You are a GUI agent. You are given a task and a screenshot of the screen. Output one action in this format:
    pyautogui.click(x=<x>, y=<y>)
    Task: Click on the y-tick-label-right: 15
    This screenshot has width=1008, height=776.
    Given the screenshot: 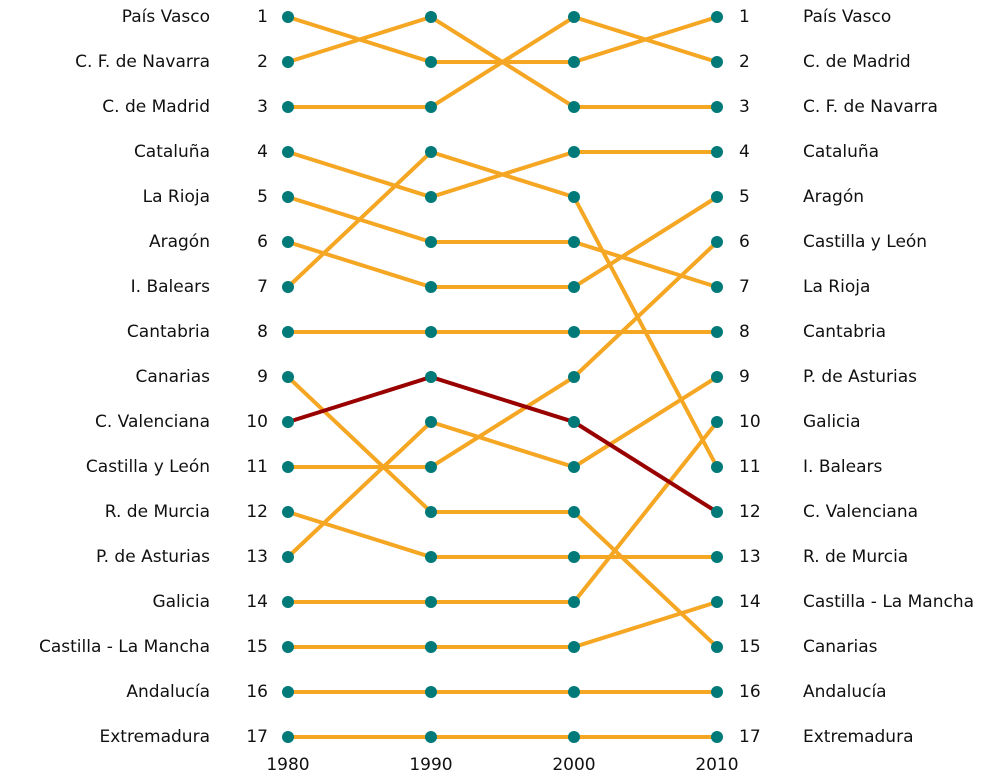 What is the action you would take?
    pyautogui.click(x=750, y=647)
    